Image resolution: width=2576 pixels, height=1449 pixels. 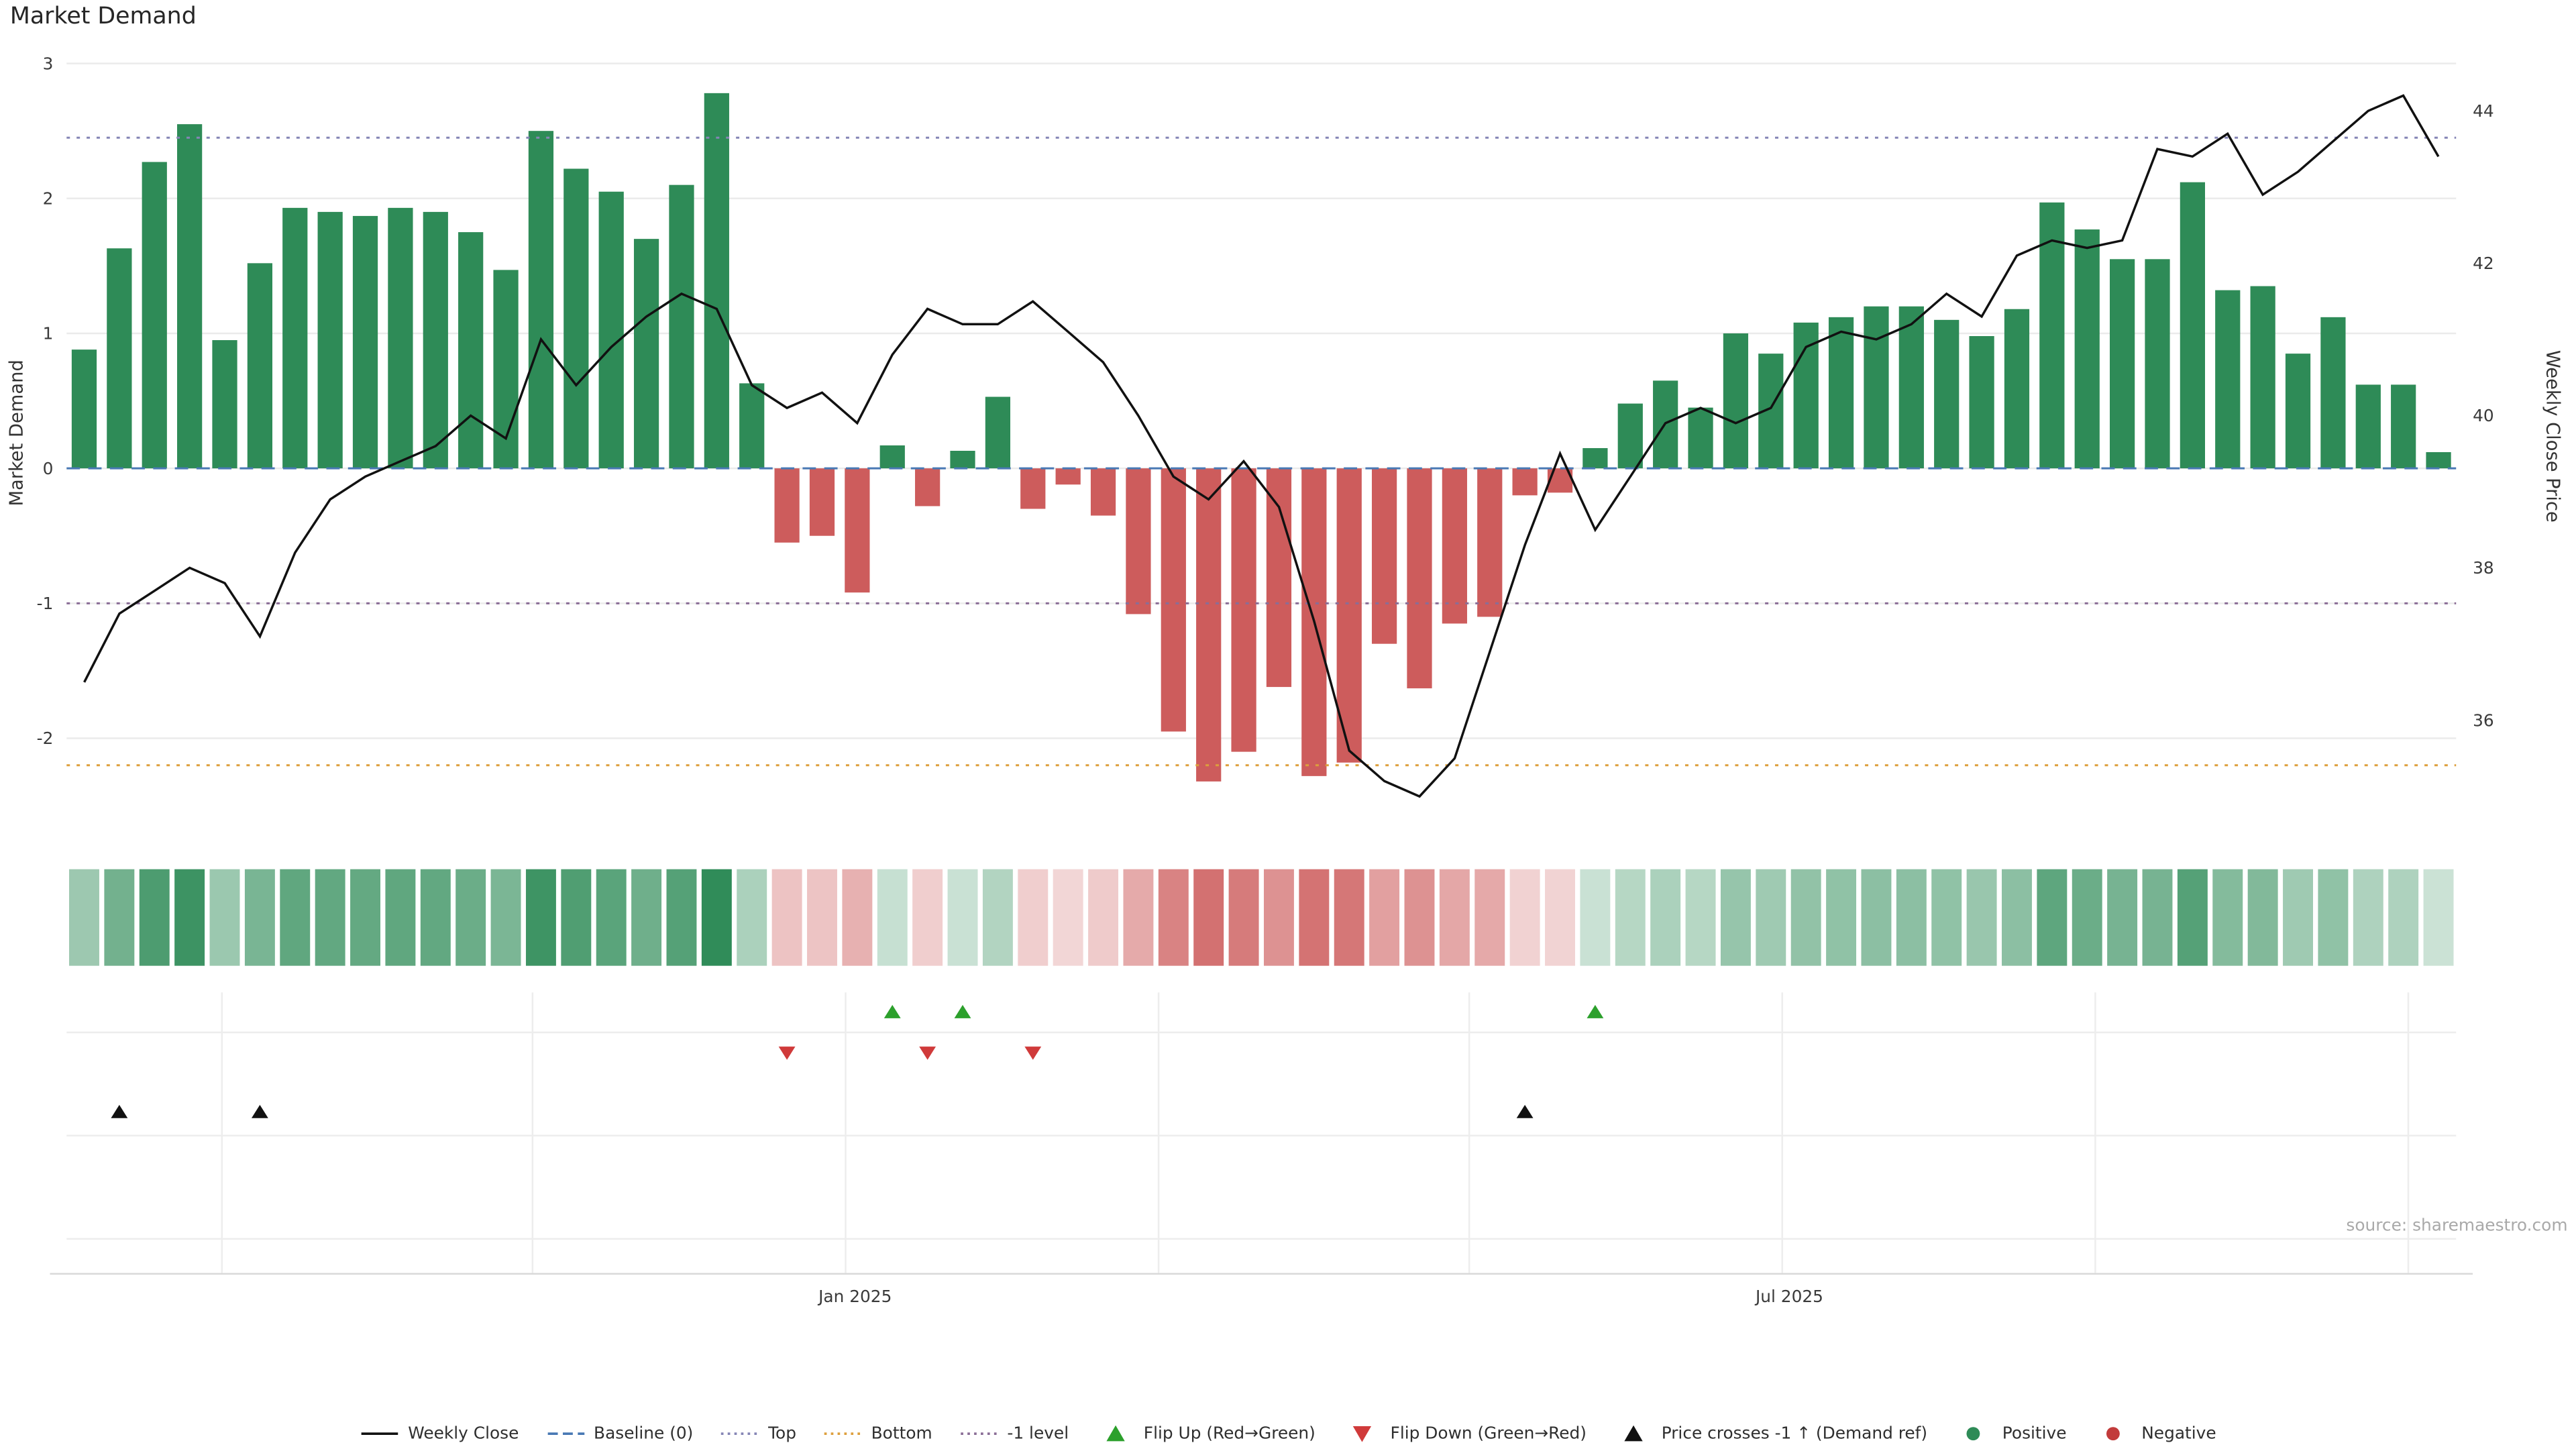 What do you see at coordinates (48, 468) in the screenshot?
I see `left-axis-tick: 0` at bounding box center [48, 468].